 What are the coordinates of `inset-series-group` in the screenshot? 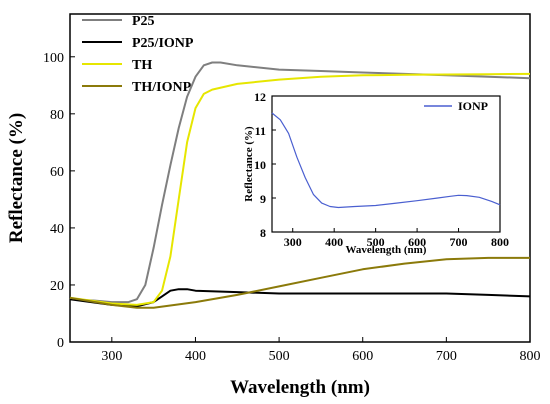 It's located at (386, 160).